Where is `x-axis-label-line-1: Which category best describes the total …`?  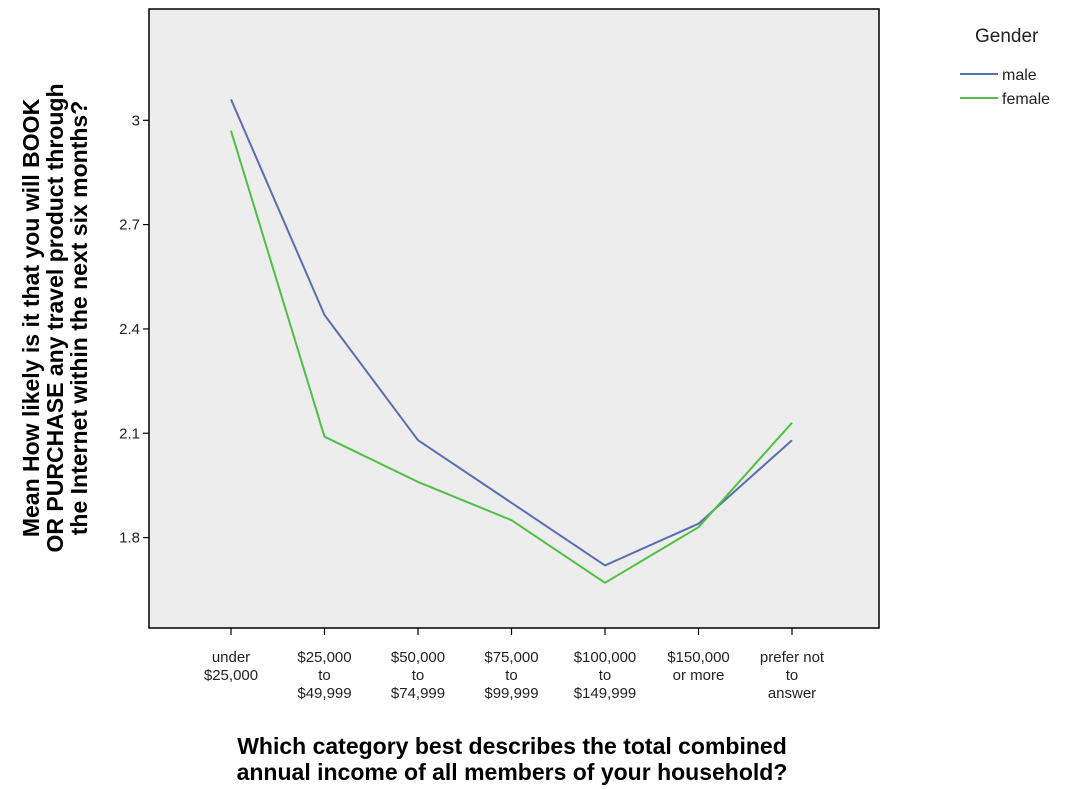 x-axis-label-line-1: Which category best describes the total … is located at coordinates (512, 746).